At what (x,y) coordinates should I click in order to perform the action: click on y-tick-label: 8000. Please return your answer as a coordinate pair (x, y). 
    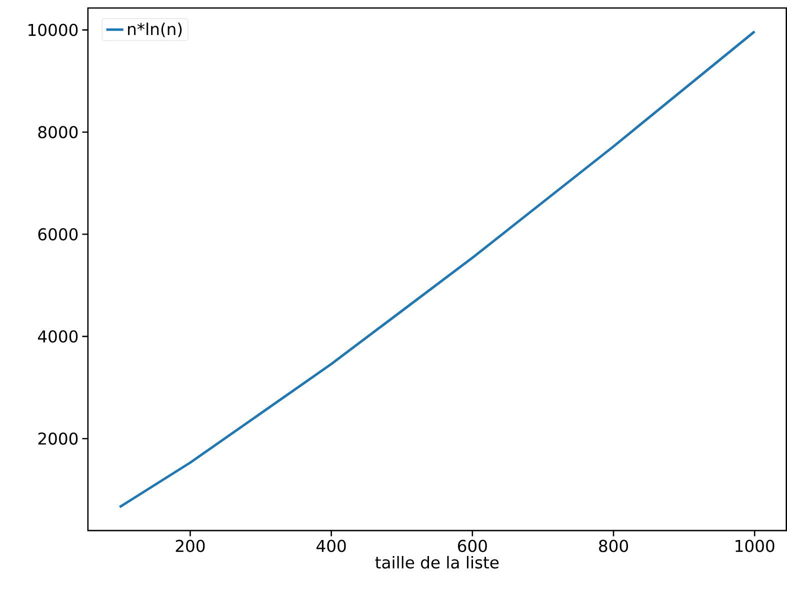
    Looking at the image, I should click on (58, 132).